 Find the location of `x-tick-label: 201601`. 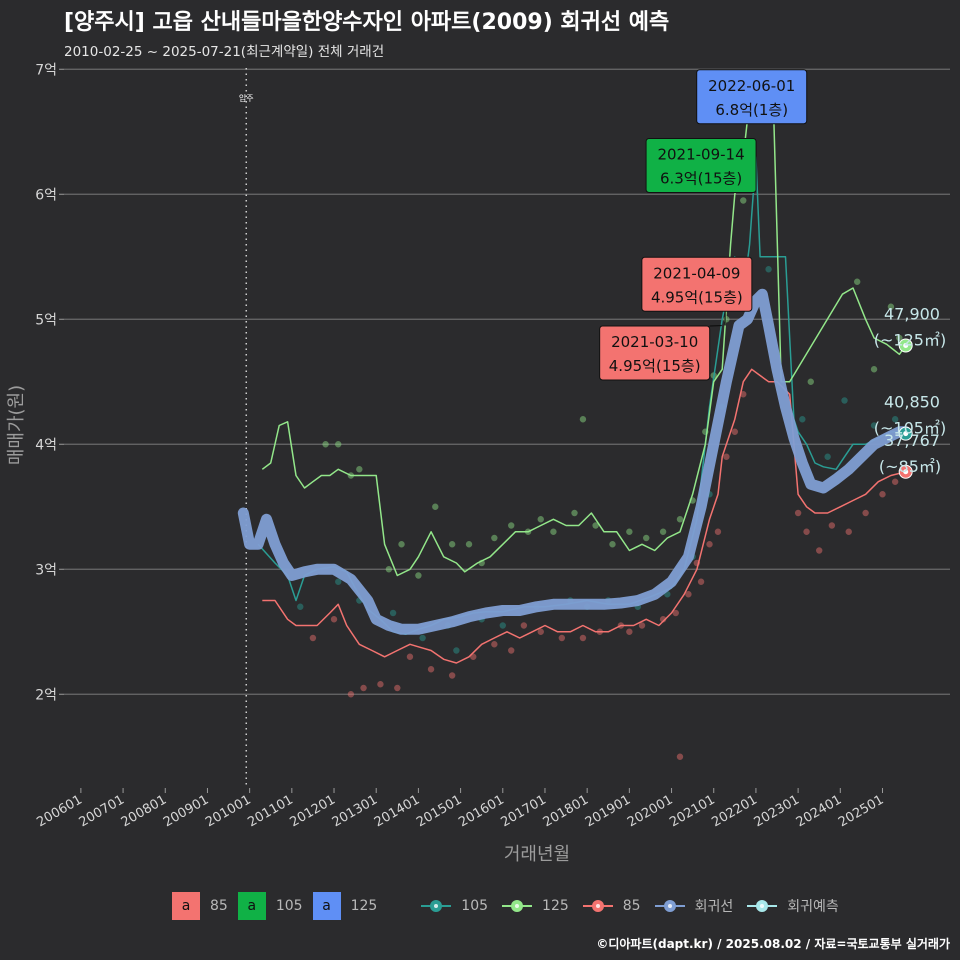

x-tick-label: 201601 is located at coordinates (481, 811).